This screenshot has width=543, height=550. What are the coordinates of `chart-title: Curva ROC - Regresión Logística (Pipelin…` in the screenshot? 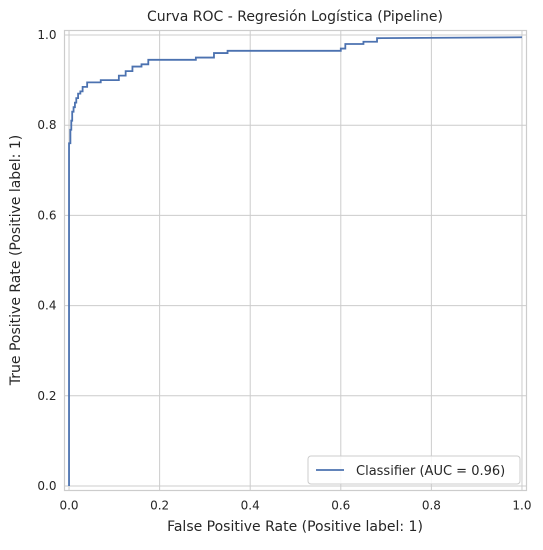 It's located at (295, 17).